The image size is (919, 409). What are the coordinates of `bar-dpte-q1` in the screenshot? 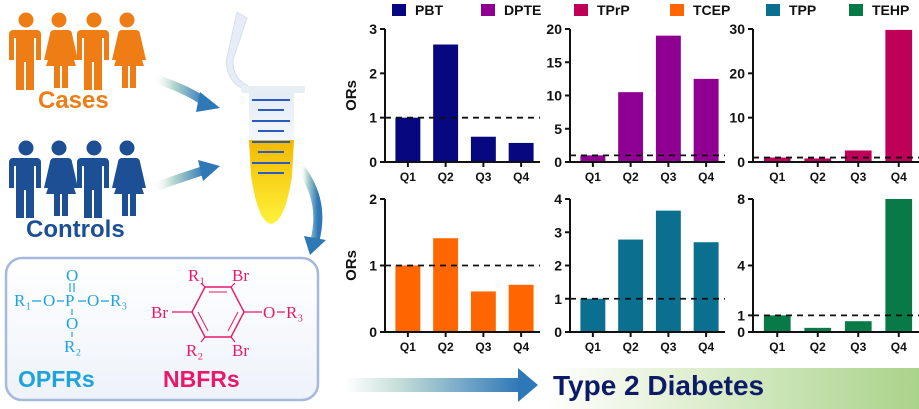 It's located at (593, 158).